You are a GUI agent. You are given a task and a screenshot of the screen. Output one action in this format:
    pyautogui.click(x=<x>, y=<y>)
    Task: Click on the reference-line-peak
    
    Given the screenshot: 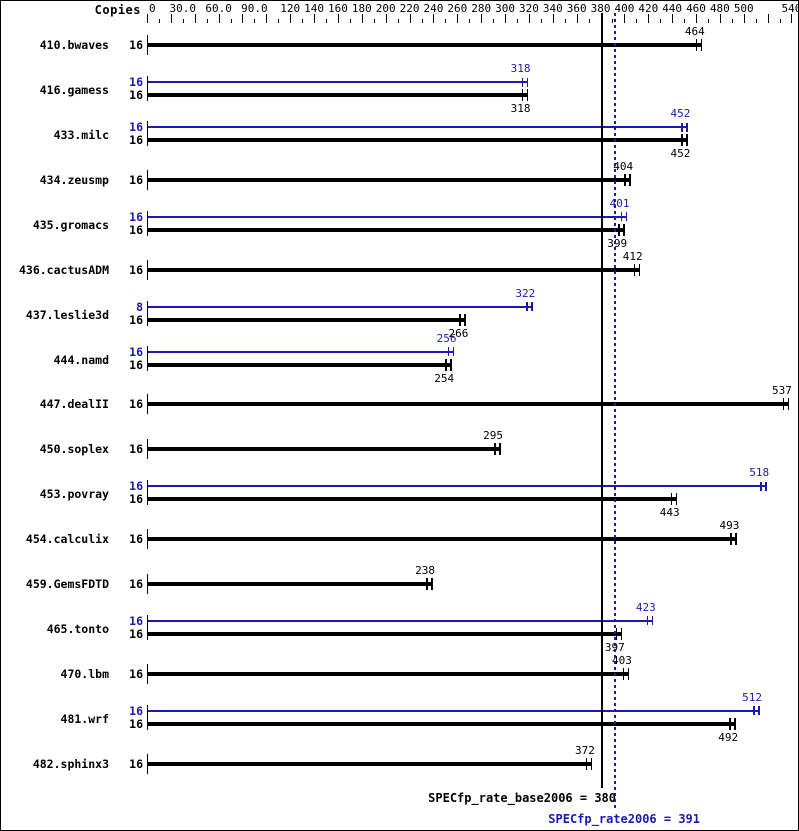 What is the action you would take?
    pyautogui.click(x=614, y=412)
    